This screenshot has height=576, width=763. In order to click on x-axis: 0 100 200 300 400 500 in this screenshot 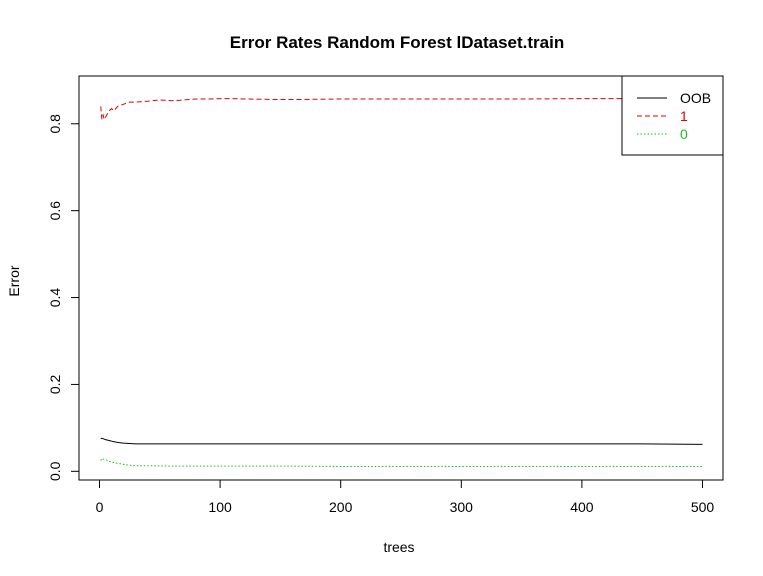, I will do `click(405, 497)`.